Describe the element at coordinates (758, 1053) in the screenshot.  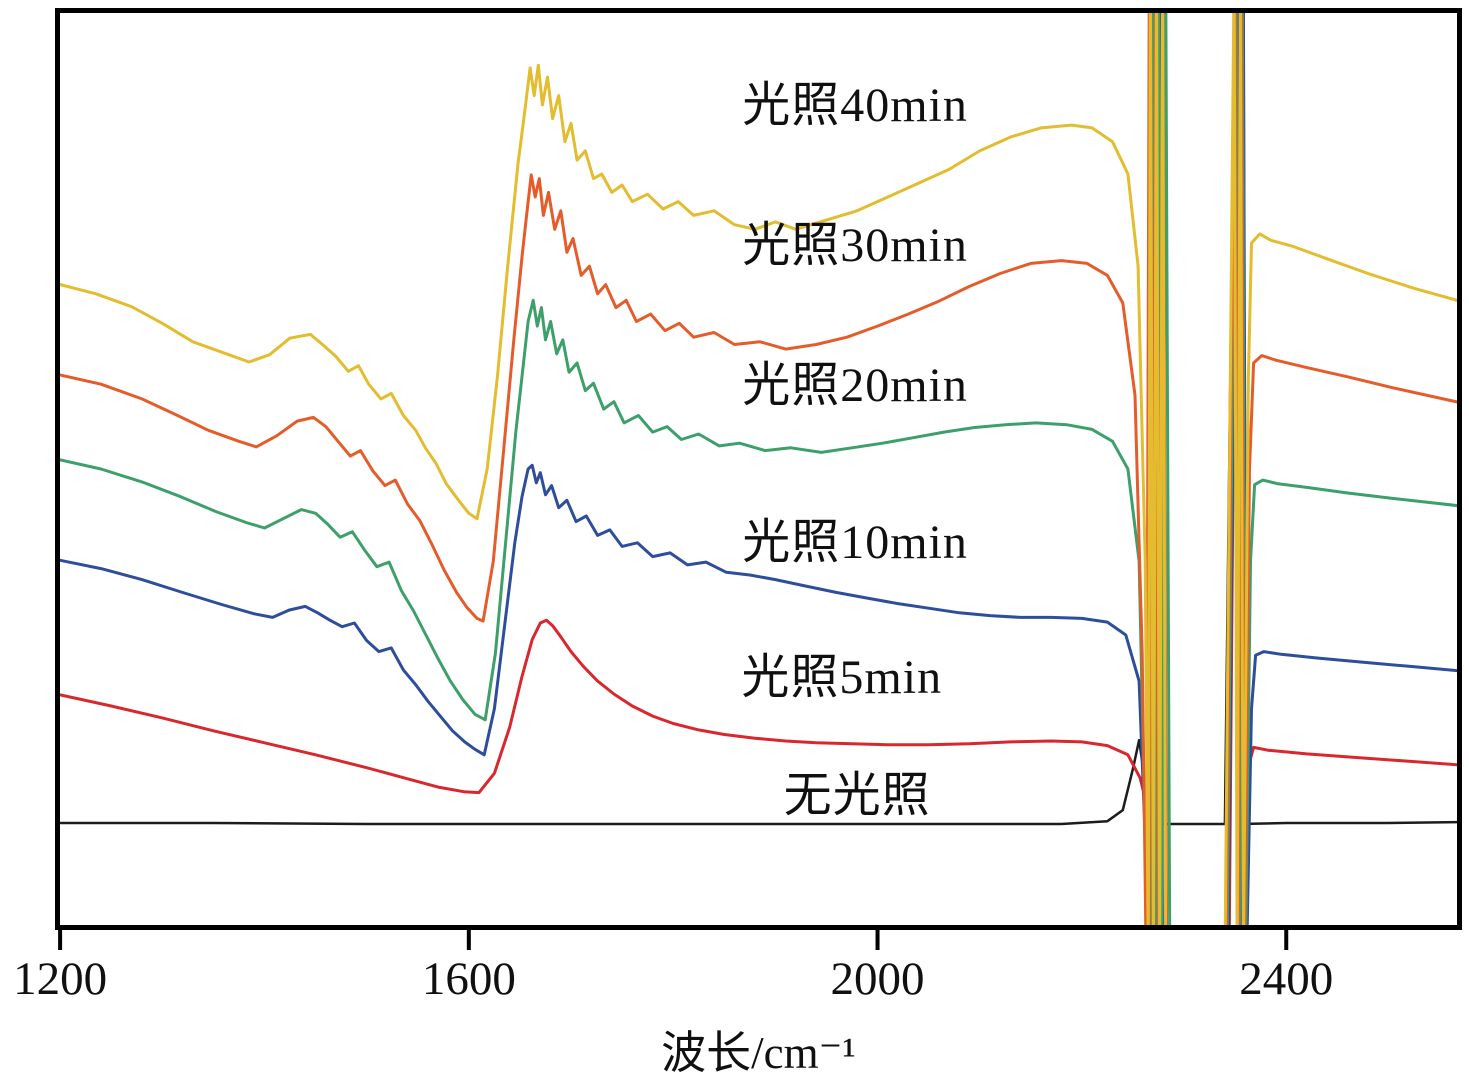
I see `x-axis-title: 波长/cm⁻¹` at that location.